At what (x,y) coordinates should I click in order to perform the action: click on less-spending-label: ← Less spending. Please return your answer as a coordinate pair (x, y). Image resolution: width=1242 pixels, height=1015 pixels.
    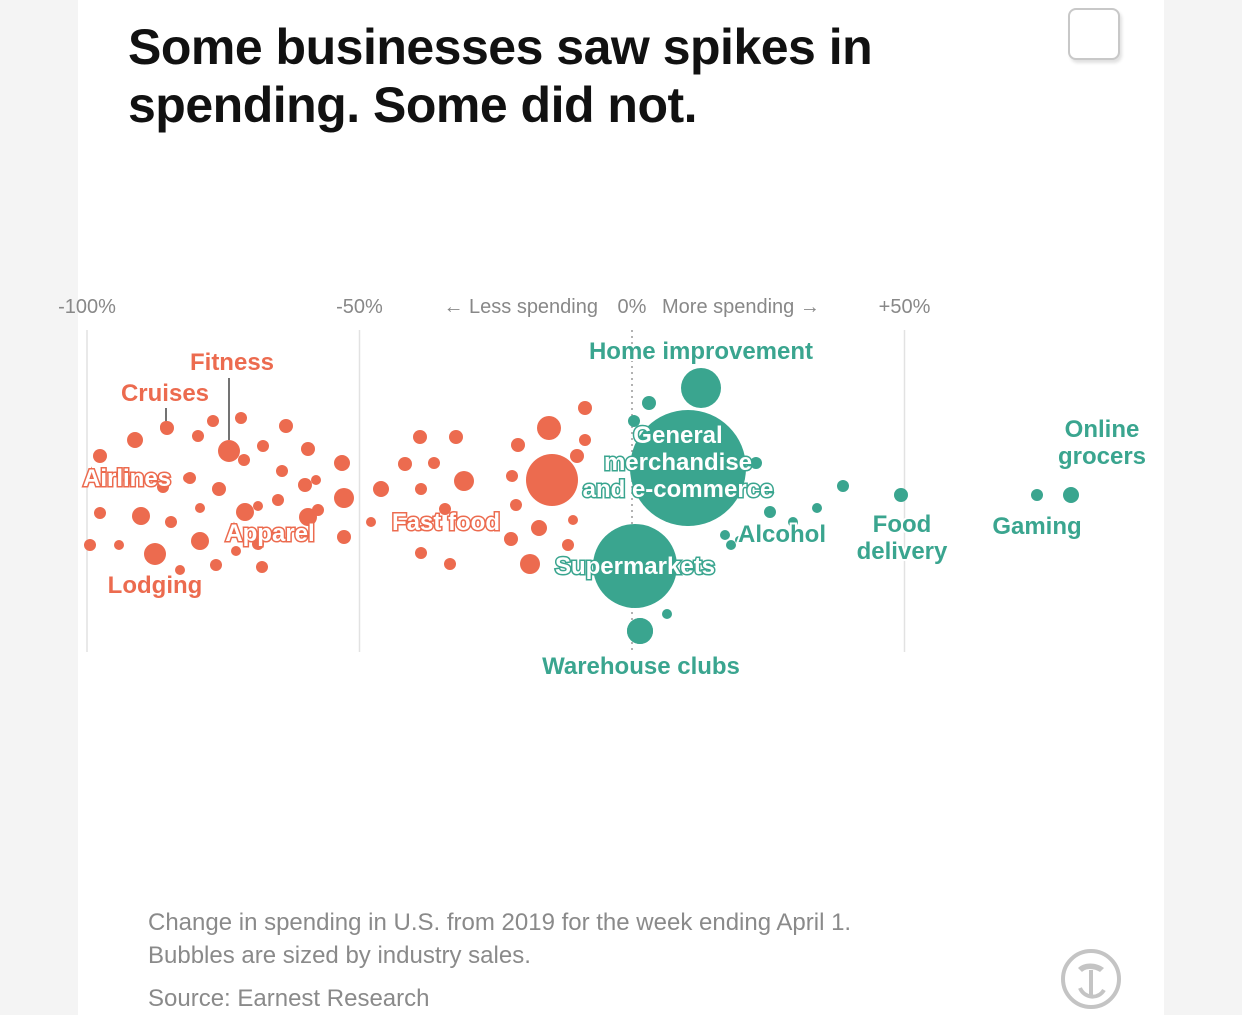
    Looking at the image, I should click on (520, 307).